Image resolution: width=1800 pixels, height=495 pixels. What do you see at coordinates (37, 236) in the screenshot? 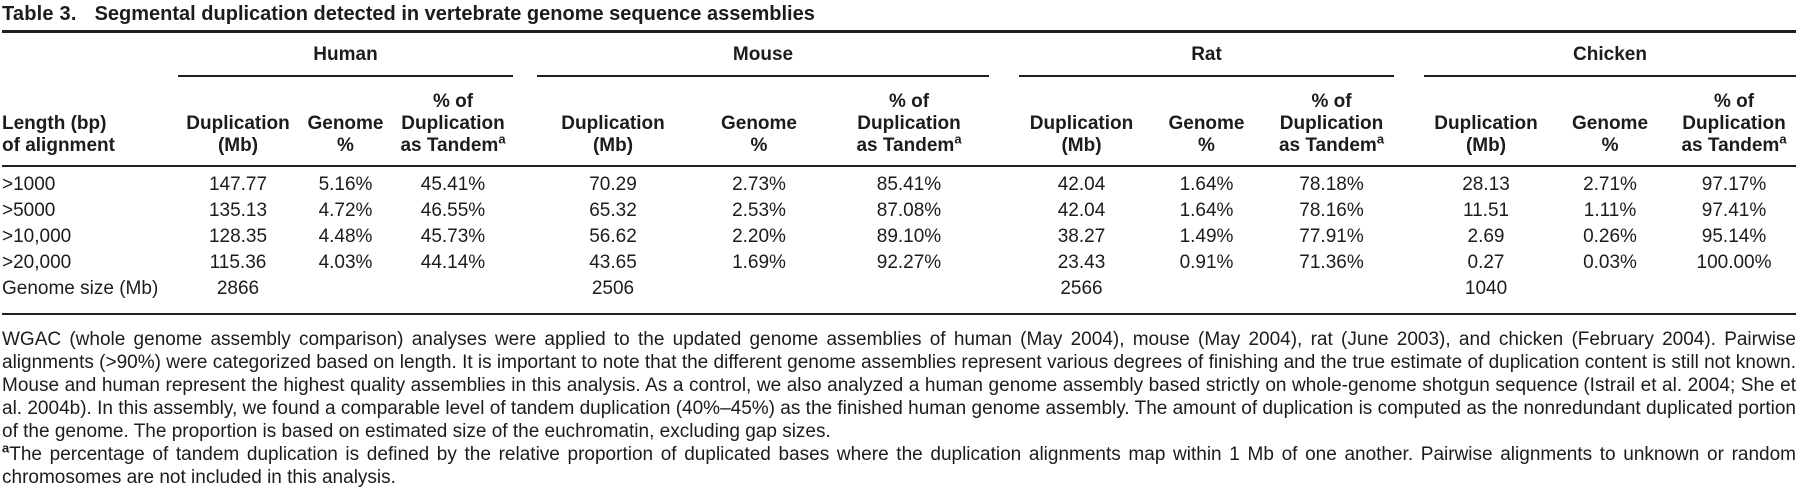
I see `row-label: >10,000` at bounding box center [37, 236].